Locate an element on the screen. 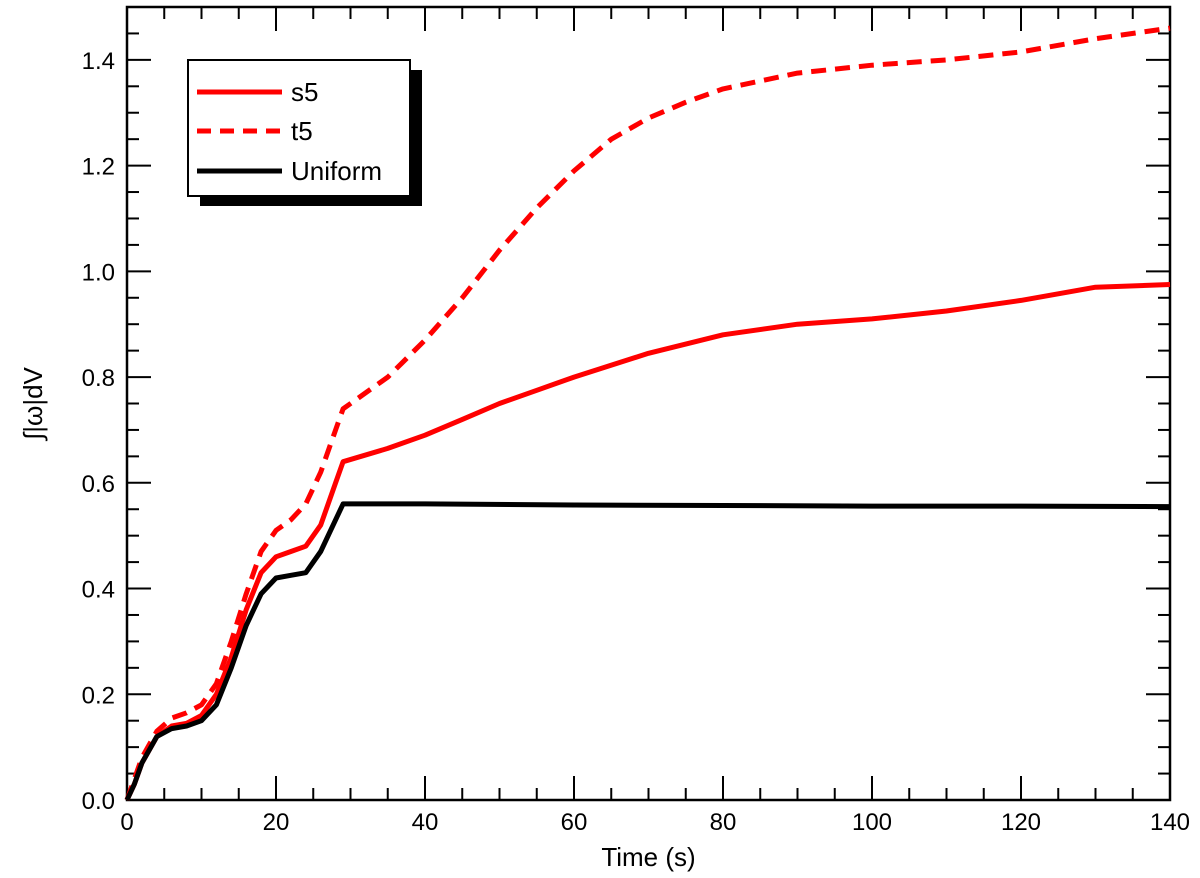  x-tick-label: 100 is located at coordinates (872, 822).